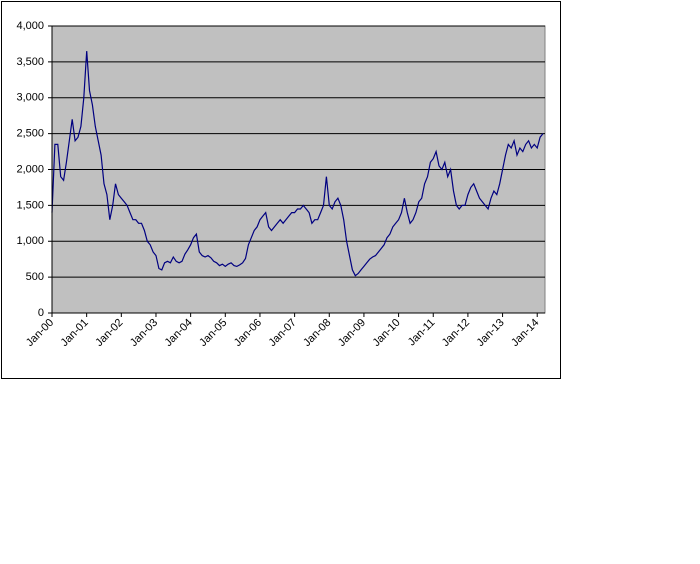 Image resolution: width=700 pixels, height=564 pixels. What do you see at coordinates (30, 241) in the screenshot?
I see `y-tick-label: 1,000` at bounding box center [30, 241].